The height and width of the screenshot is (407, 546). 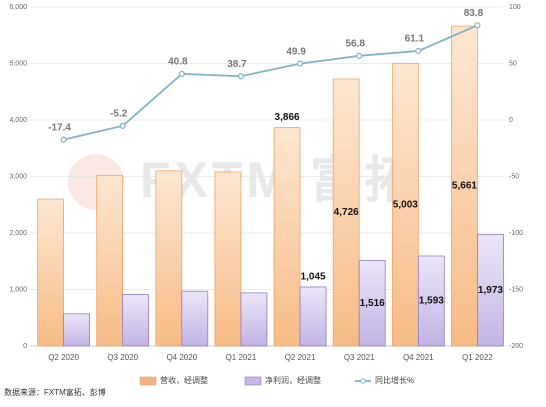 I want to click on value-label: 4,726, so click(x=346, y=212).